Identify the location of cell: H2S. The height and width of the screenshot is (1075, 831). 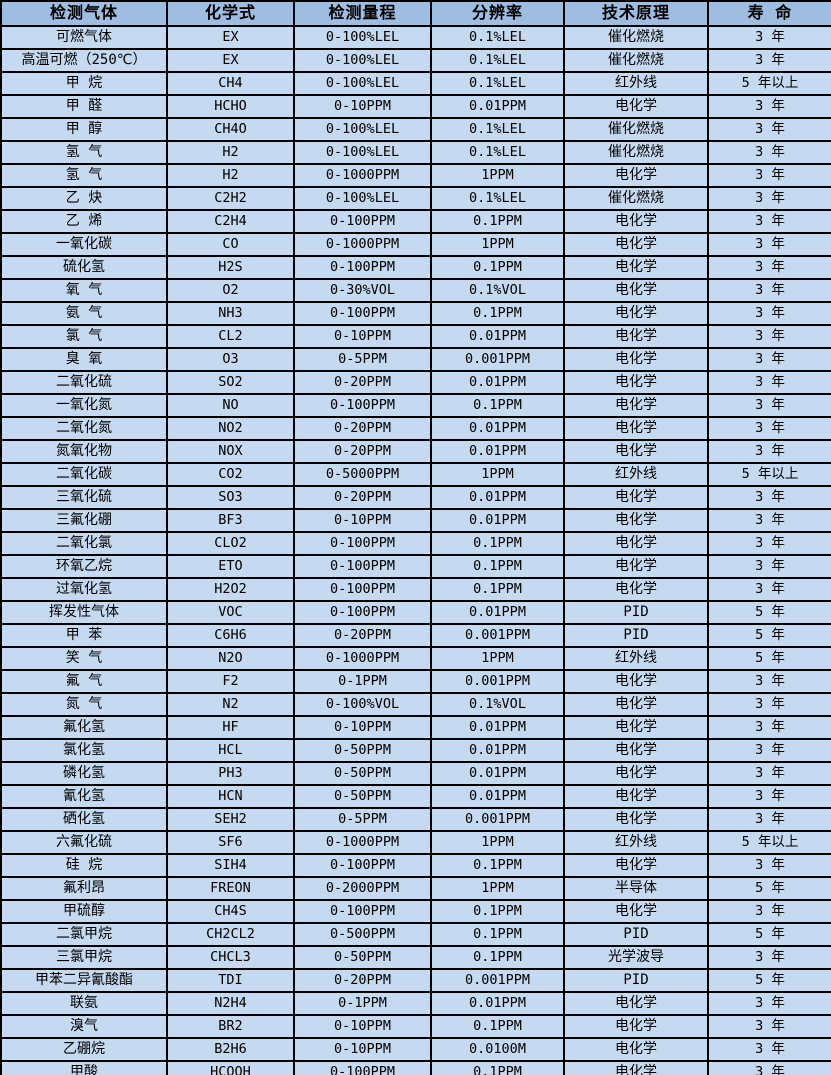
(230, 267).